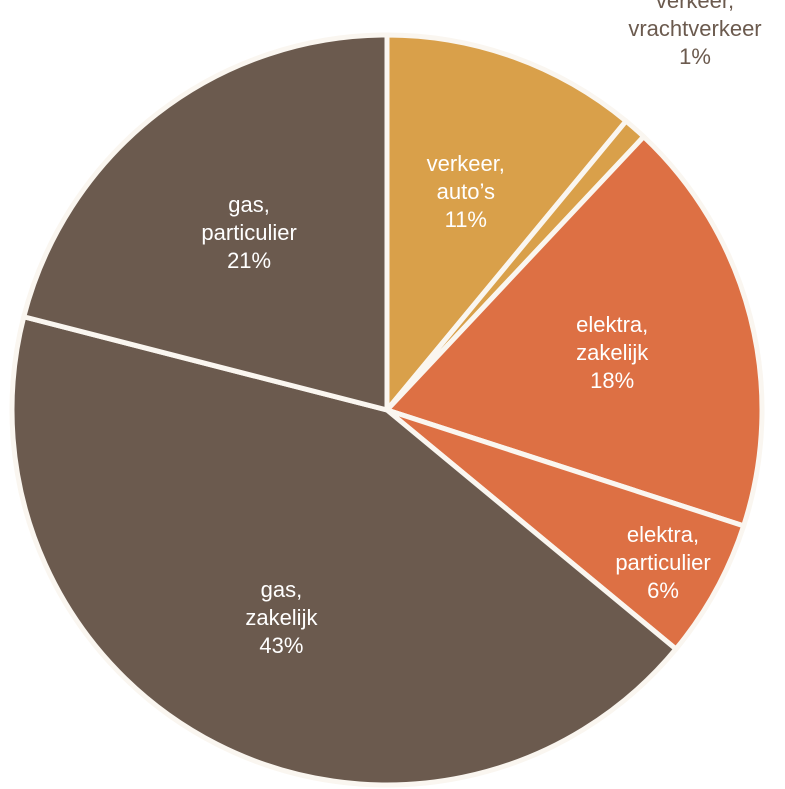  What do you see at coordinates (466, 219) in the screenshot?
I see `slice-percent-label: 11%` at bounding box center [466, 219].